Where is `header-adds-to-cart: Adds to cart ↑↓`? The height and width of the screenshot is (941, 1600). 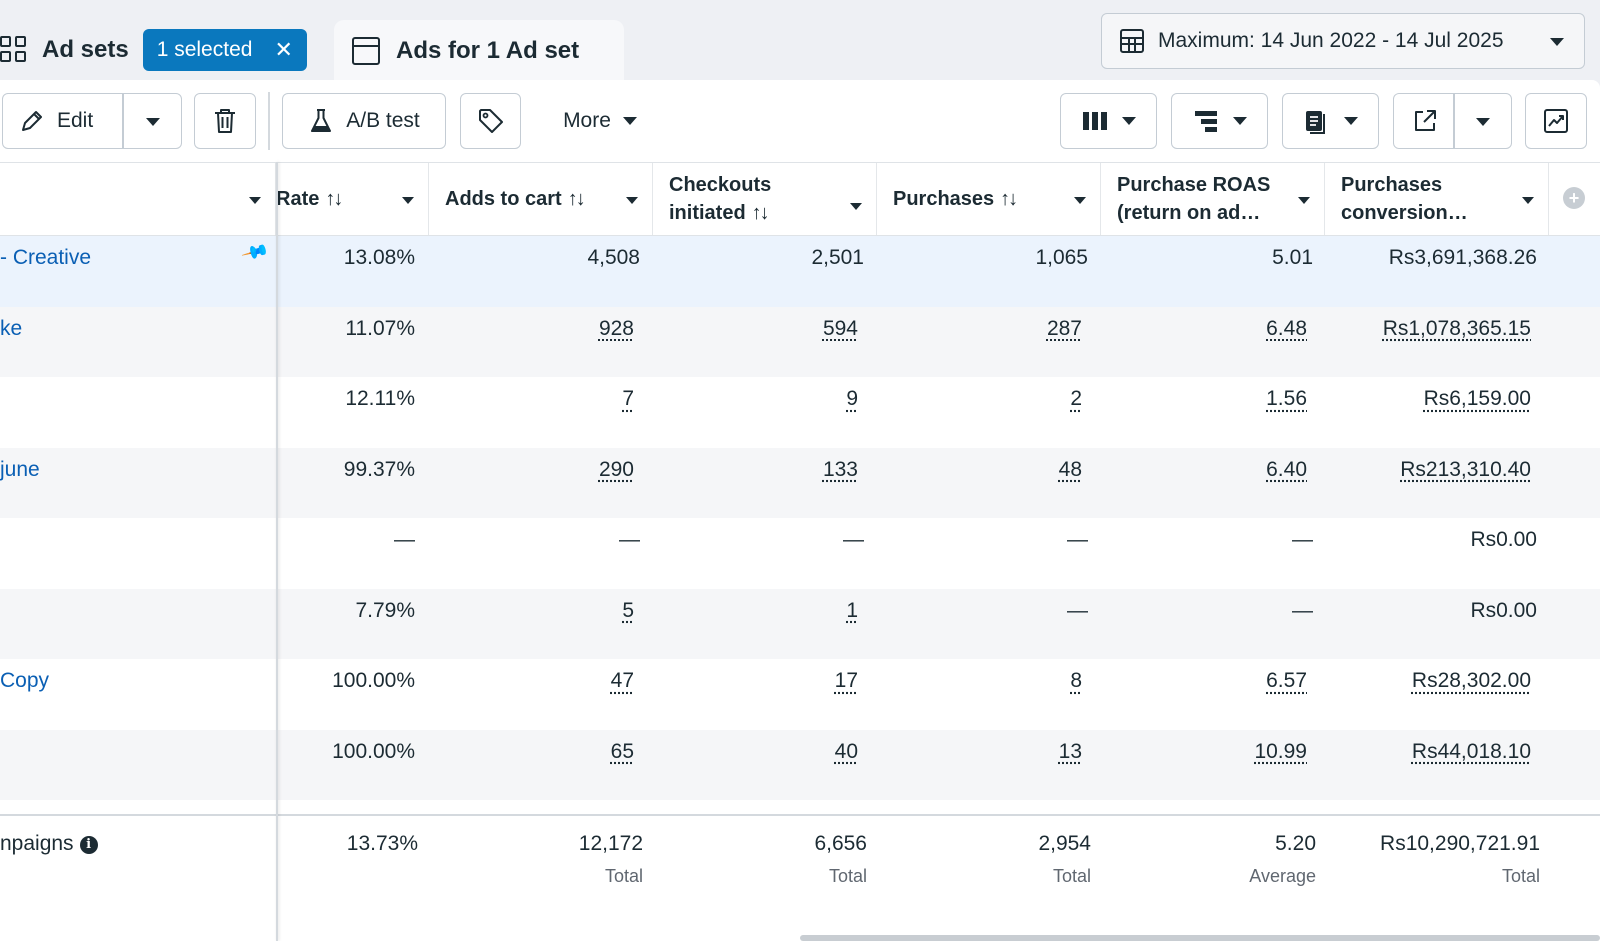
header-adds-to-cart: Adds to cart ↑↓ is located at coordinates (541, 199).